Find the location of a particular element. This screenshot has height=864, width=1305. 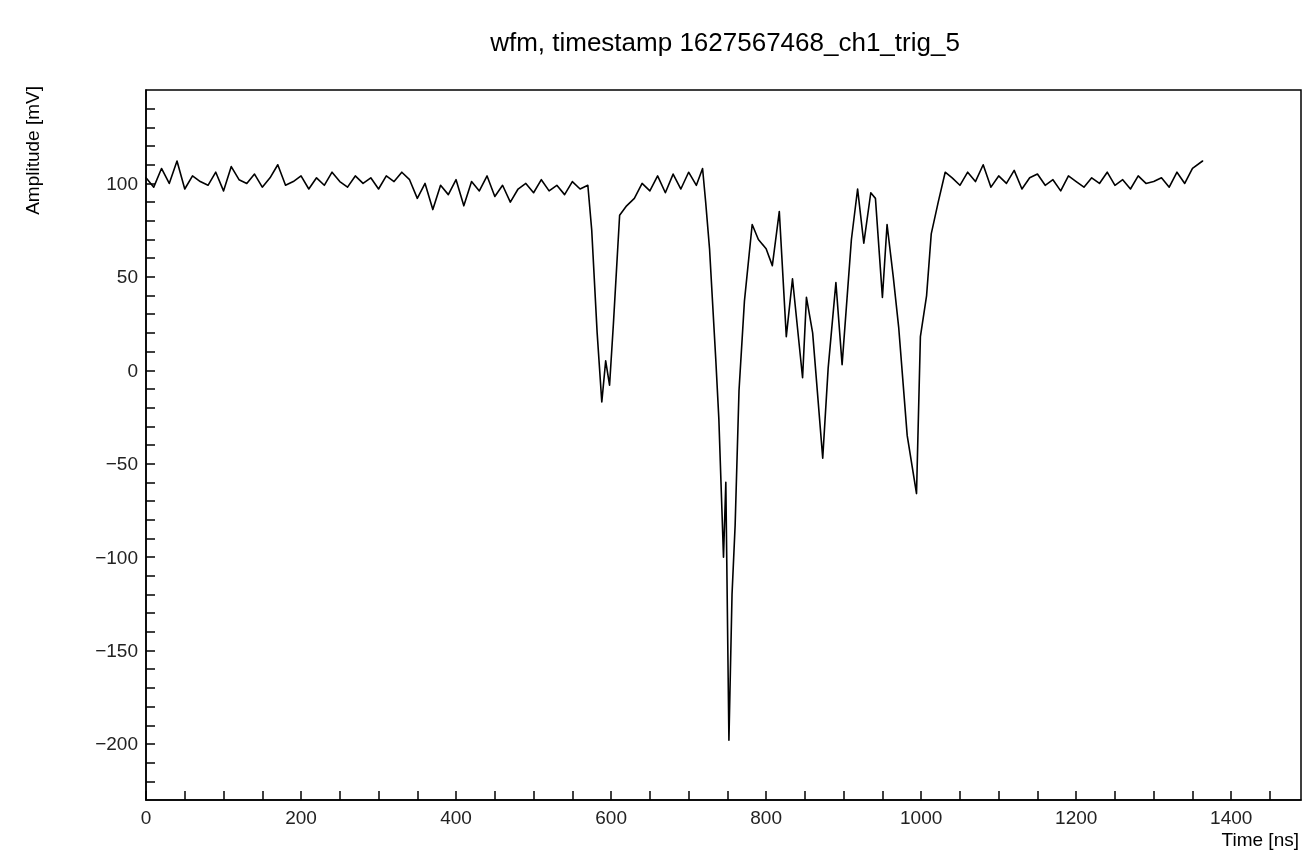

x-tick-label: 1200 is located at coordinates (1076, 817).